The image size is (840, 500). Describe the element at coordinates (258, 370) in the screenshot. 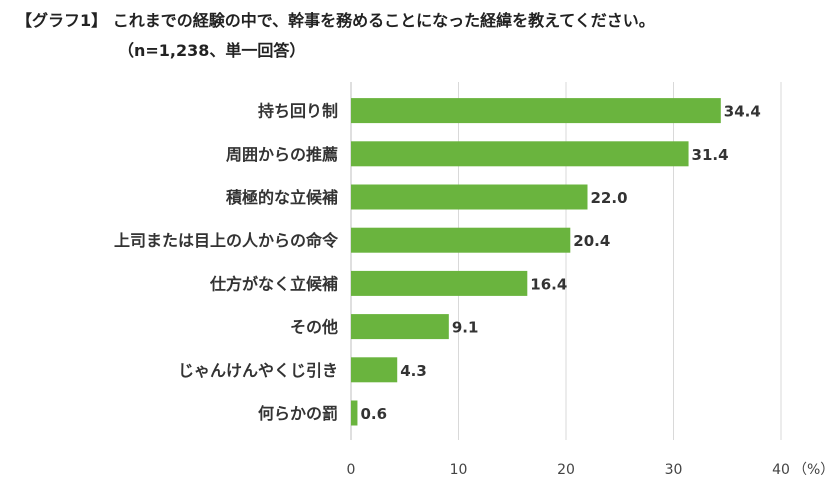

I see `category-label: じゃんけんやくじ引き` at that location.